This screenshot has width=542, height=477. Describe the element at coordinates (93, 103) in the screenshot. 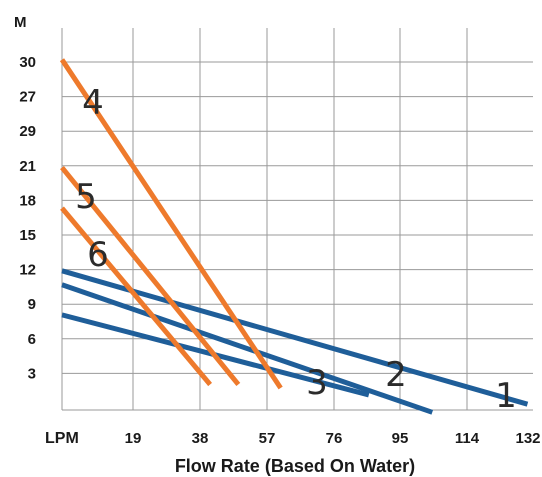

I see `curve-label-4: 4` at that location.